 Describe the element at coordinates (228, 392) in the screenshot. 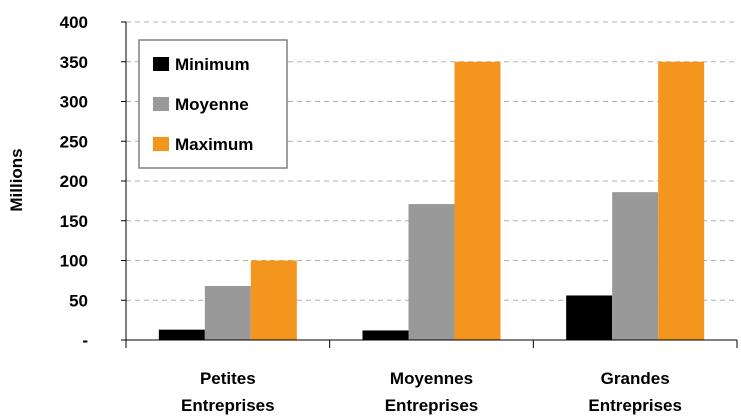

I see `category-label: Petites Entreprises` at that location.